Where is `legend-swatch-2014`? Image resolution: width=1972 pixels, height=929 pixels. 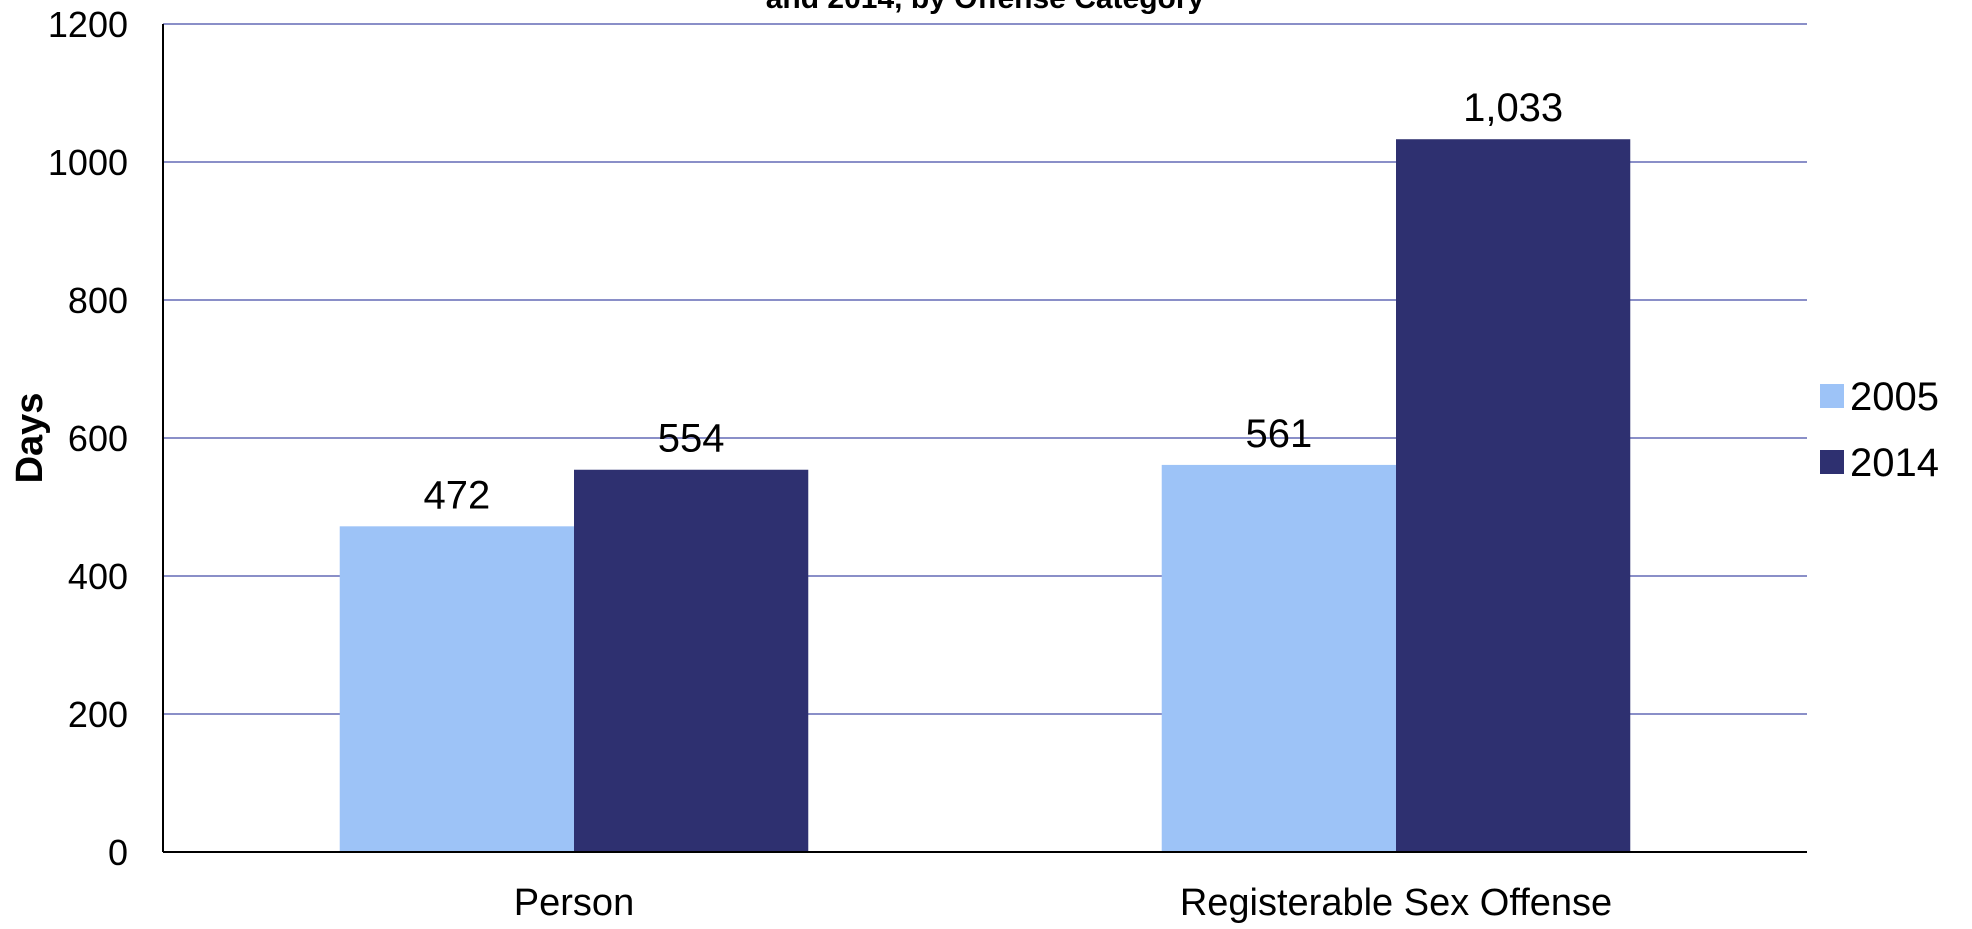
legend-swatch-2014 is located at coordinates (1832, 462).